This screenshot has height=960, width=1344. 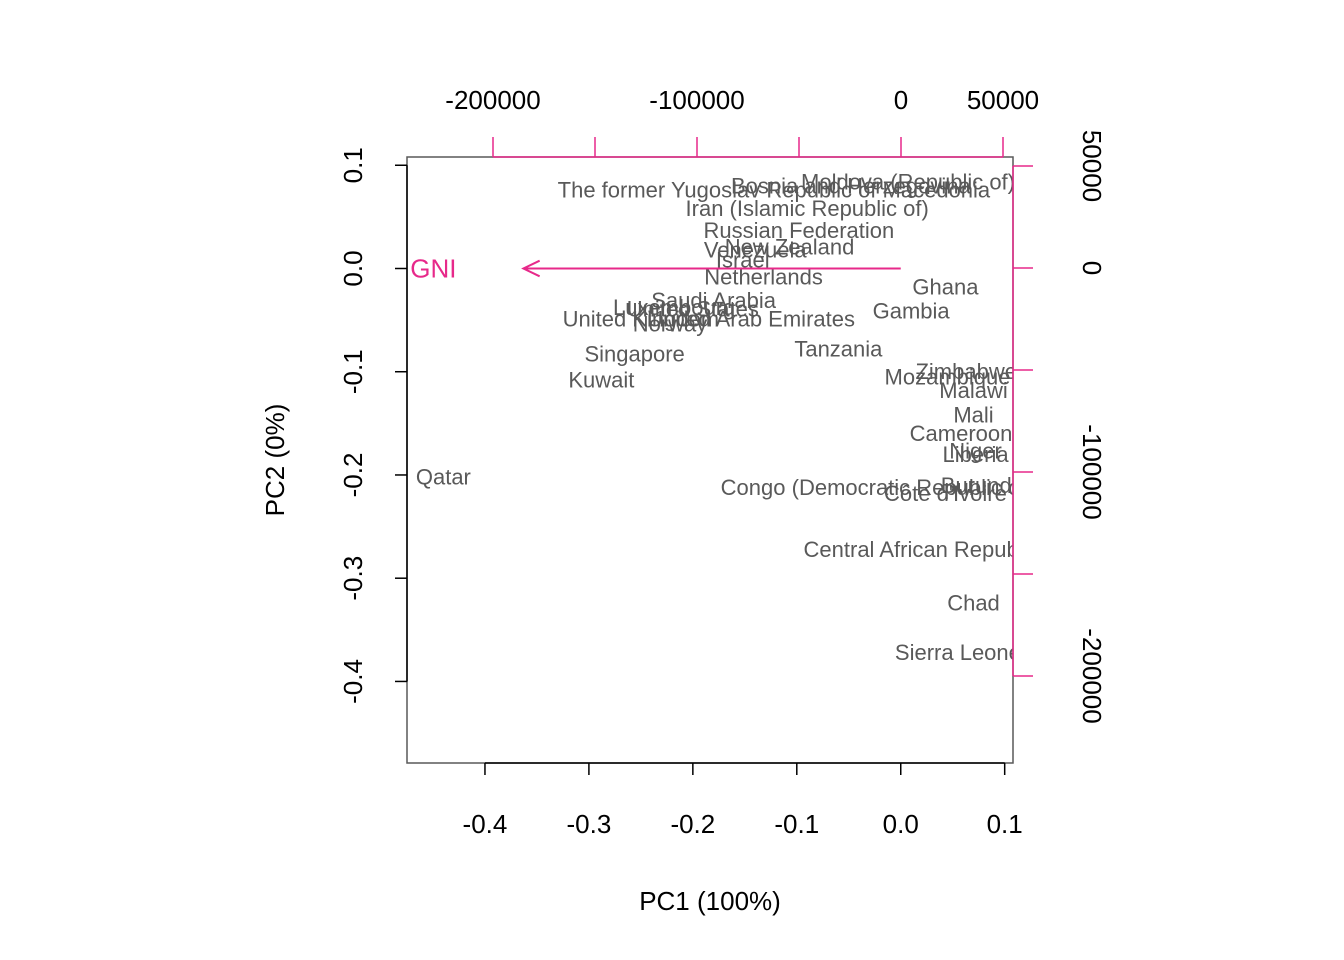 What do you see at coordinates (692, 824) in the screenshot?
I see `x-tick-label: -0.2` at bounding box center [692, 824].